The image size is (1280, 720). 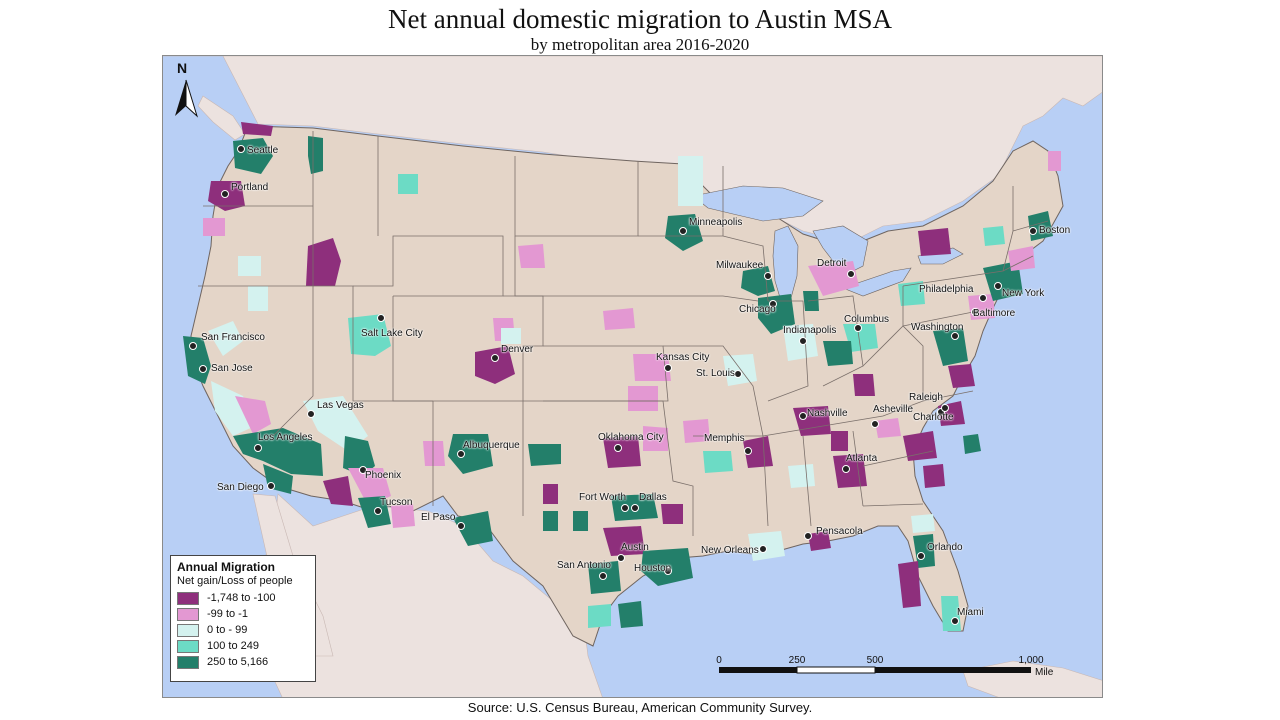 What do you see at coordinates (323, 262) in the screenshot?
I see `region-boise` at bounding box center [323, 262].